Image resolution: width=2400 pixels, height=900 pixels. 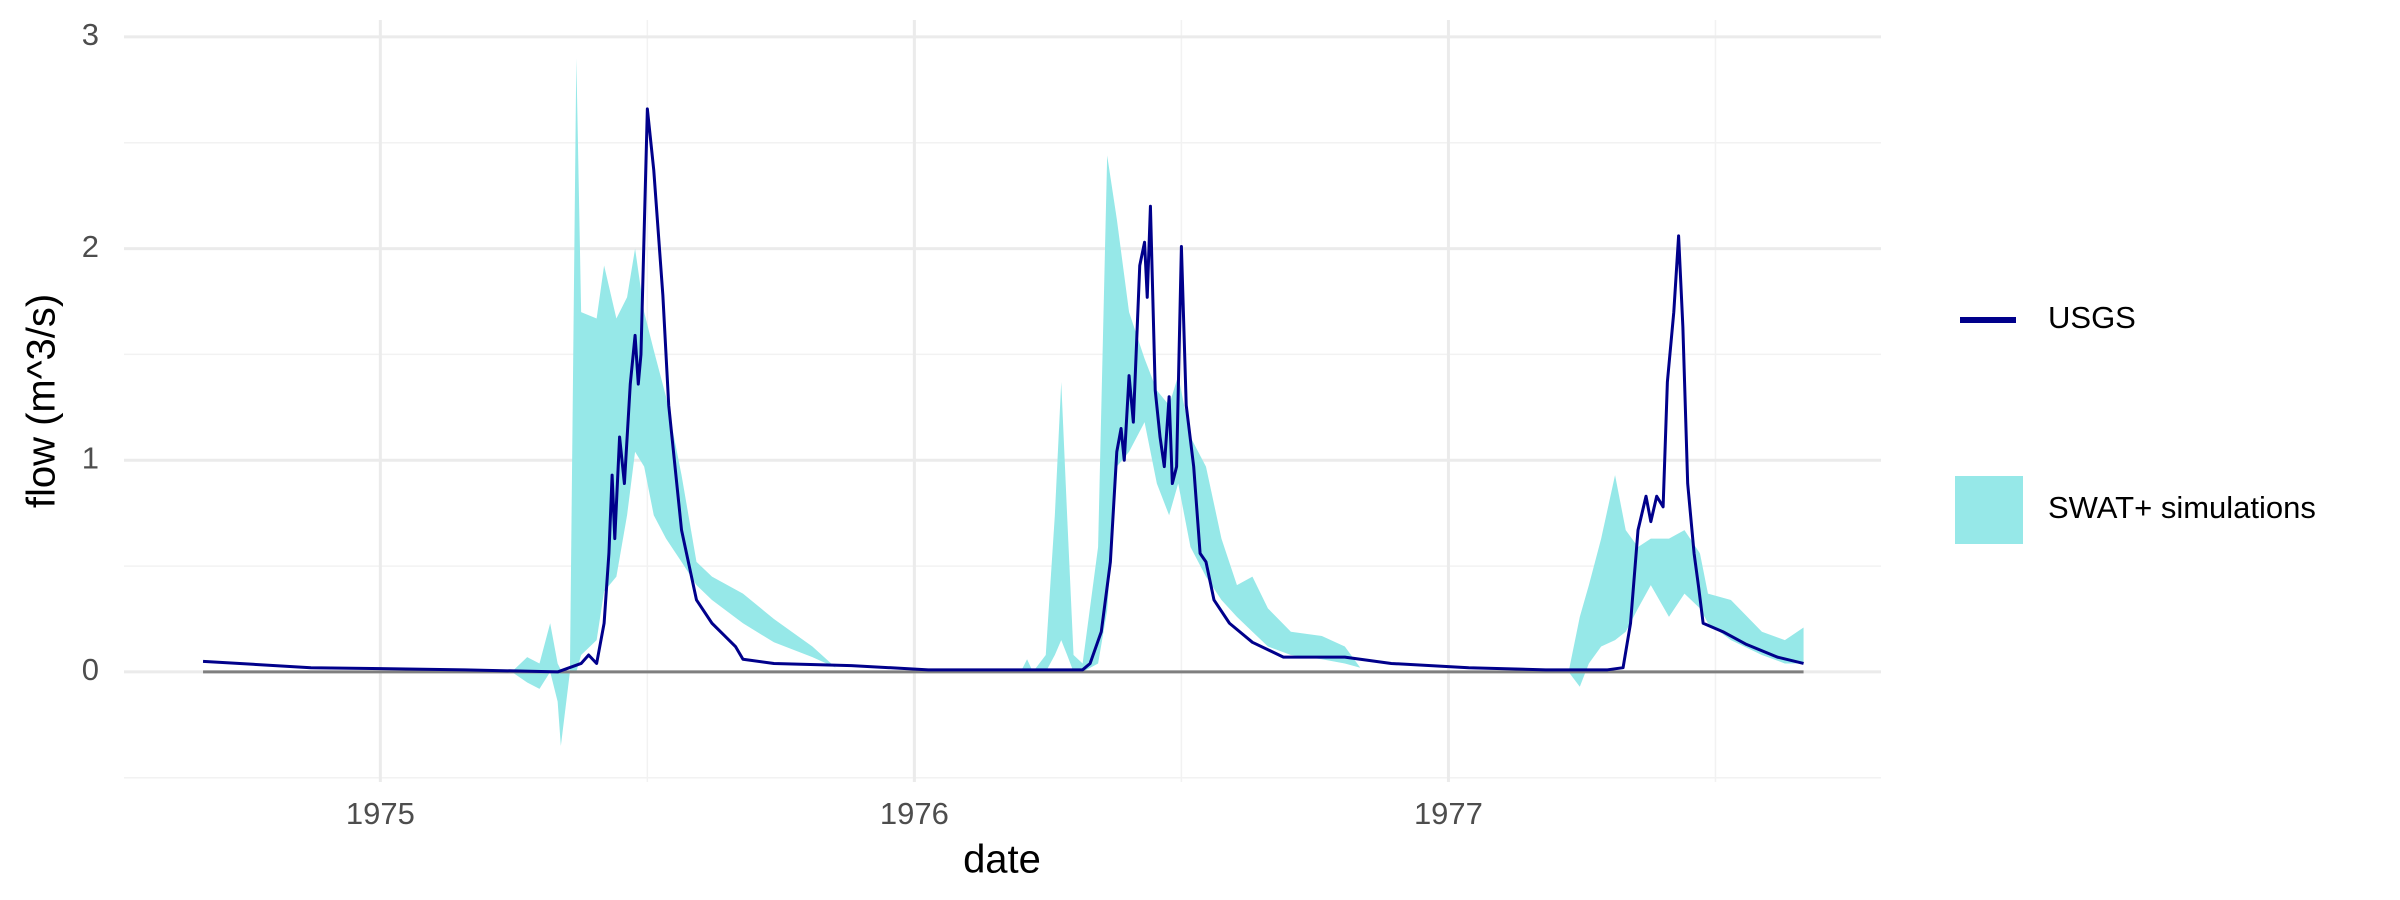 What do you see at coordinates (2182, 507) in the screenshot?
I see `legend-label: SWAT+ simulations` at bounding box center [2182, 507].